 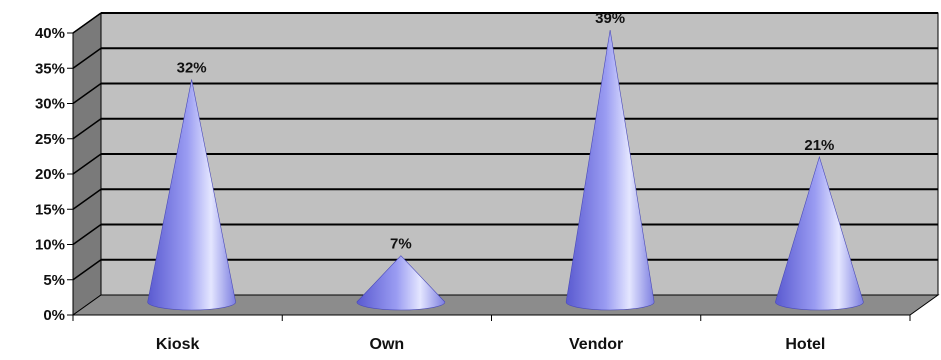 I want to click on cone-kiosk, so click(x=191, y=195).